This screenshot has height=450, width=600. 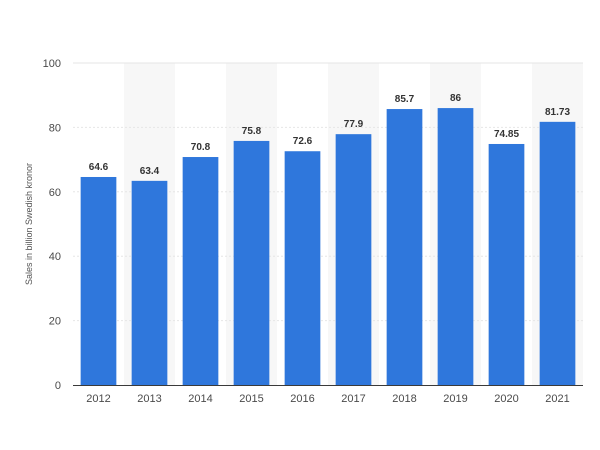 What do you see at coordinates (506, 399) in the screenshot?
I see `x-tick-label: 2020` at bounding box center [506, 399].